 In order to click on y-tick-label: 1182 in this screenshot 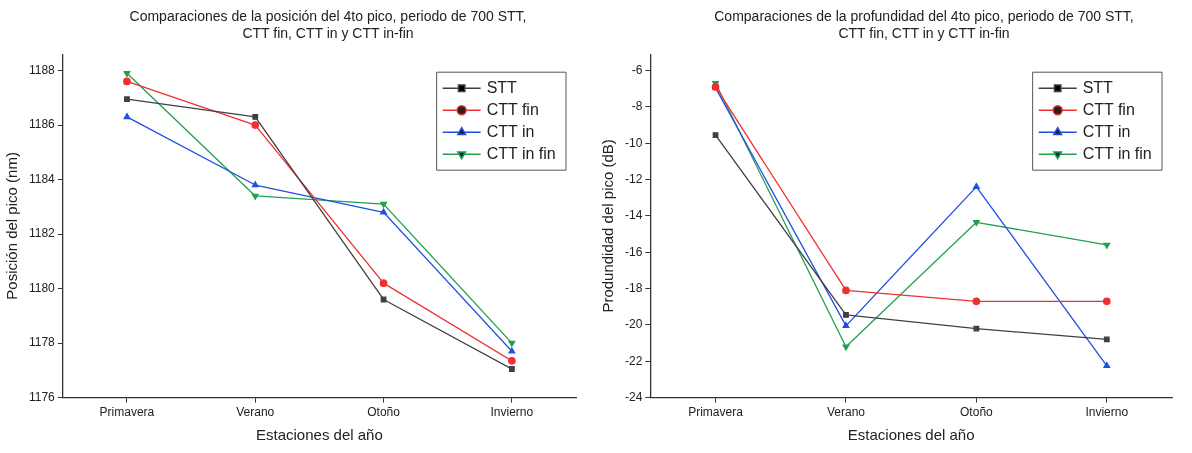, I will do `click(42, 233)`.